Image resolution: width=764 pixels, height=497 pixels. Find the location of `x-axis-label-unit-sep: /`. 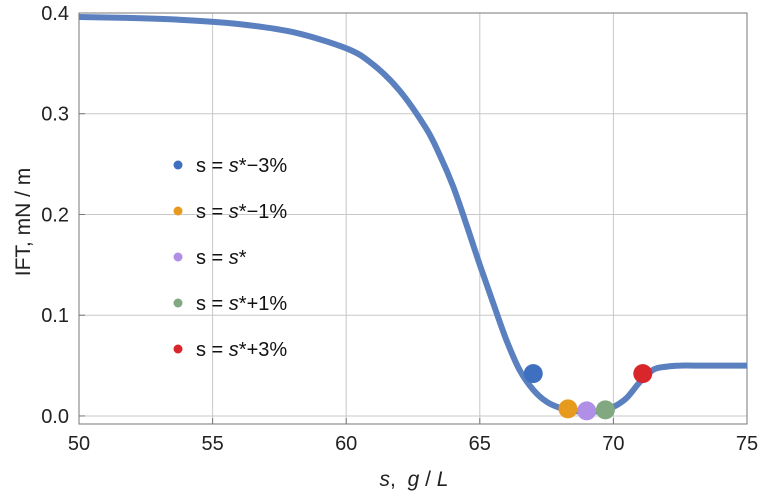

x-axis-label-unit-sep: / is located at coordinates (428, 479).